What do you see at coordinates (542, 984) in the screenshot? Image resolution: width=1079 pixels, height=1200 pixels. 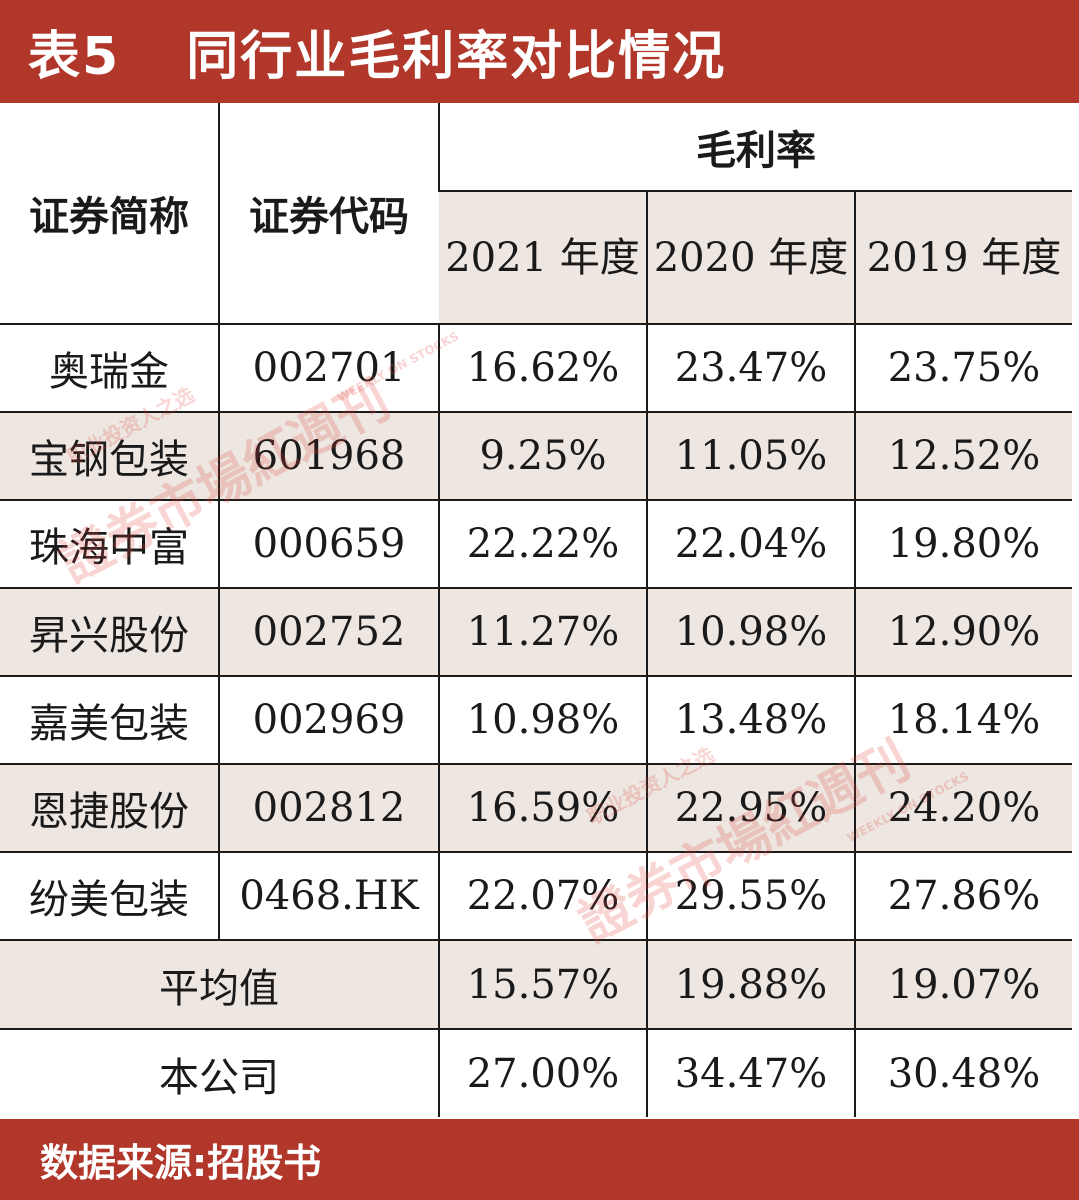 I see `average-value-2021: 15.57%` at bounding box center [542, 984].